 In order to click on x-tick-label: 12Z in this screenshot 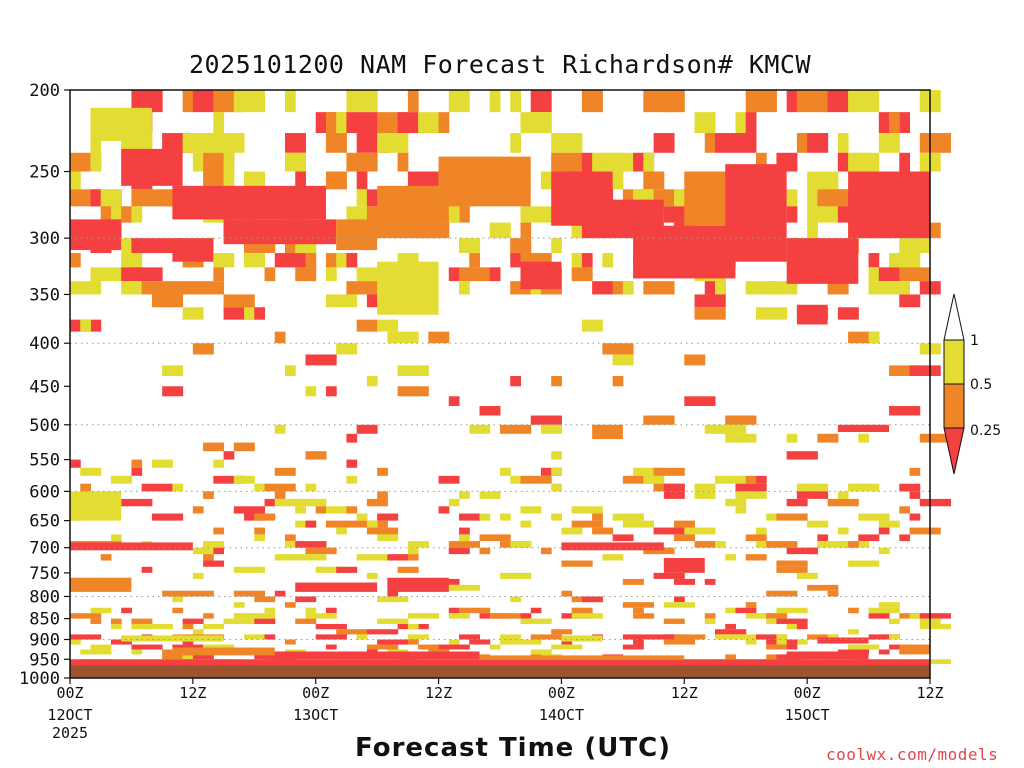, I will do `click(684, 693)`.